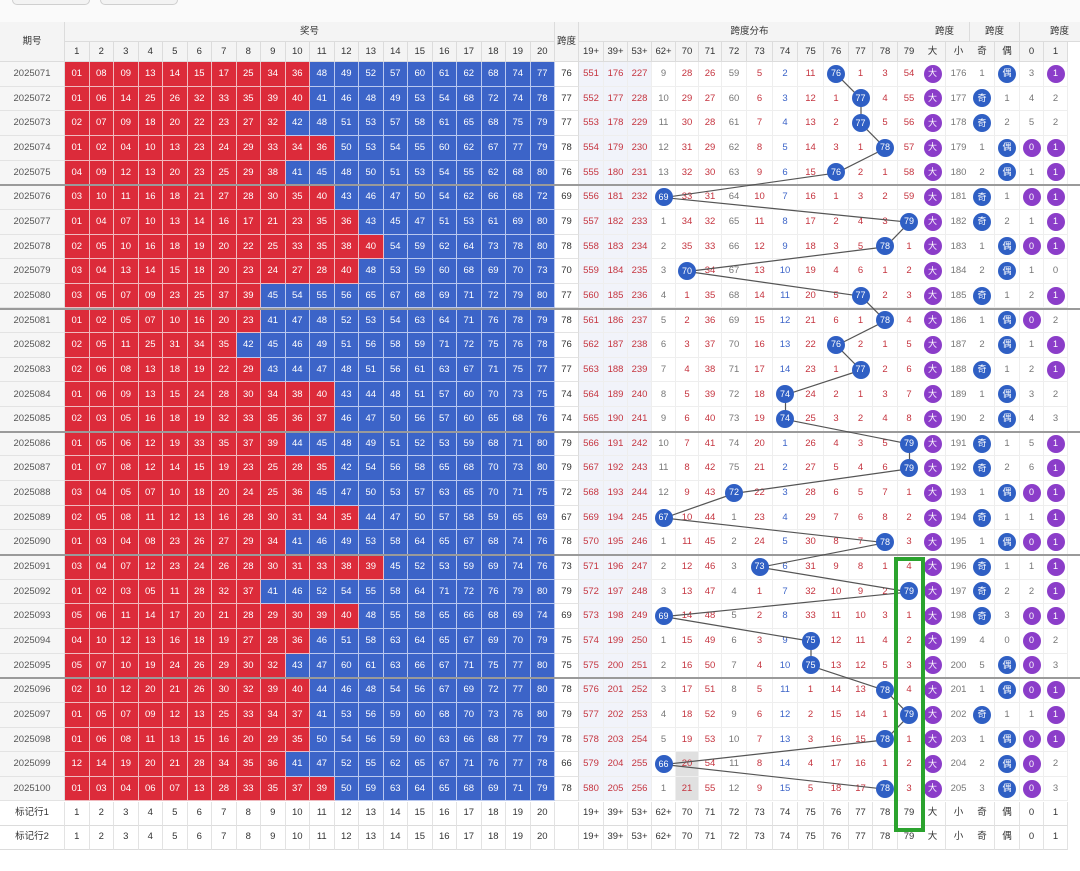 This screenshot has height=871, width=1080. Describe the element at coordinates (785, 296) in the screenshot. I see `distribution-cell: 11` at that location.